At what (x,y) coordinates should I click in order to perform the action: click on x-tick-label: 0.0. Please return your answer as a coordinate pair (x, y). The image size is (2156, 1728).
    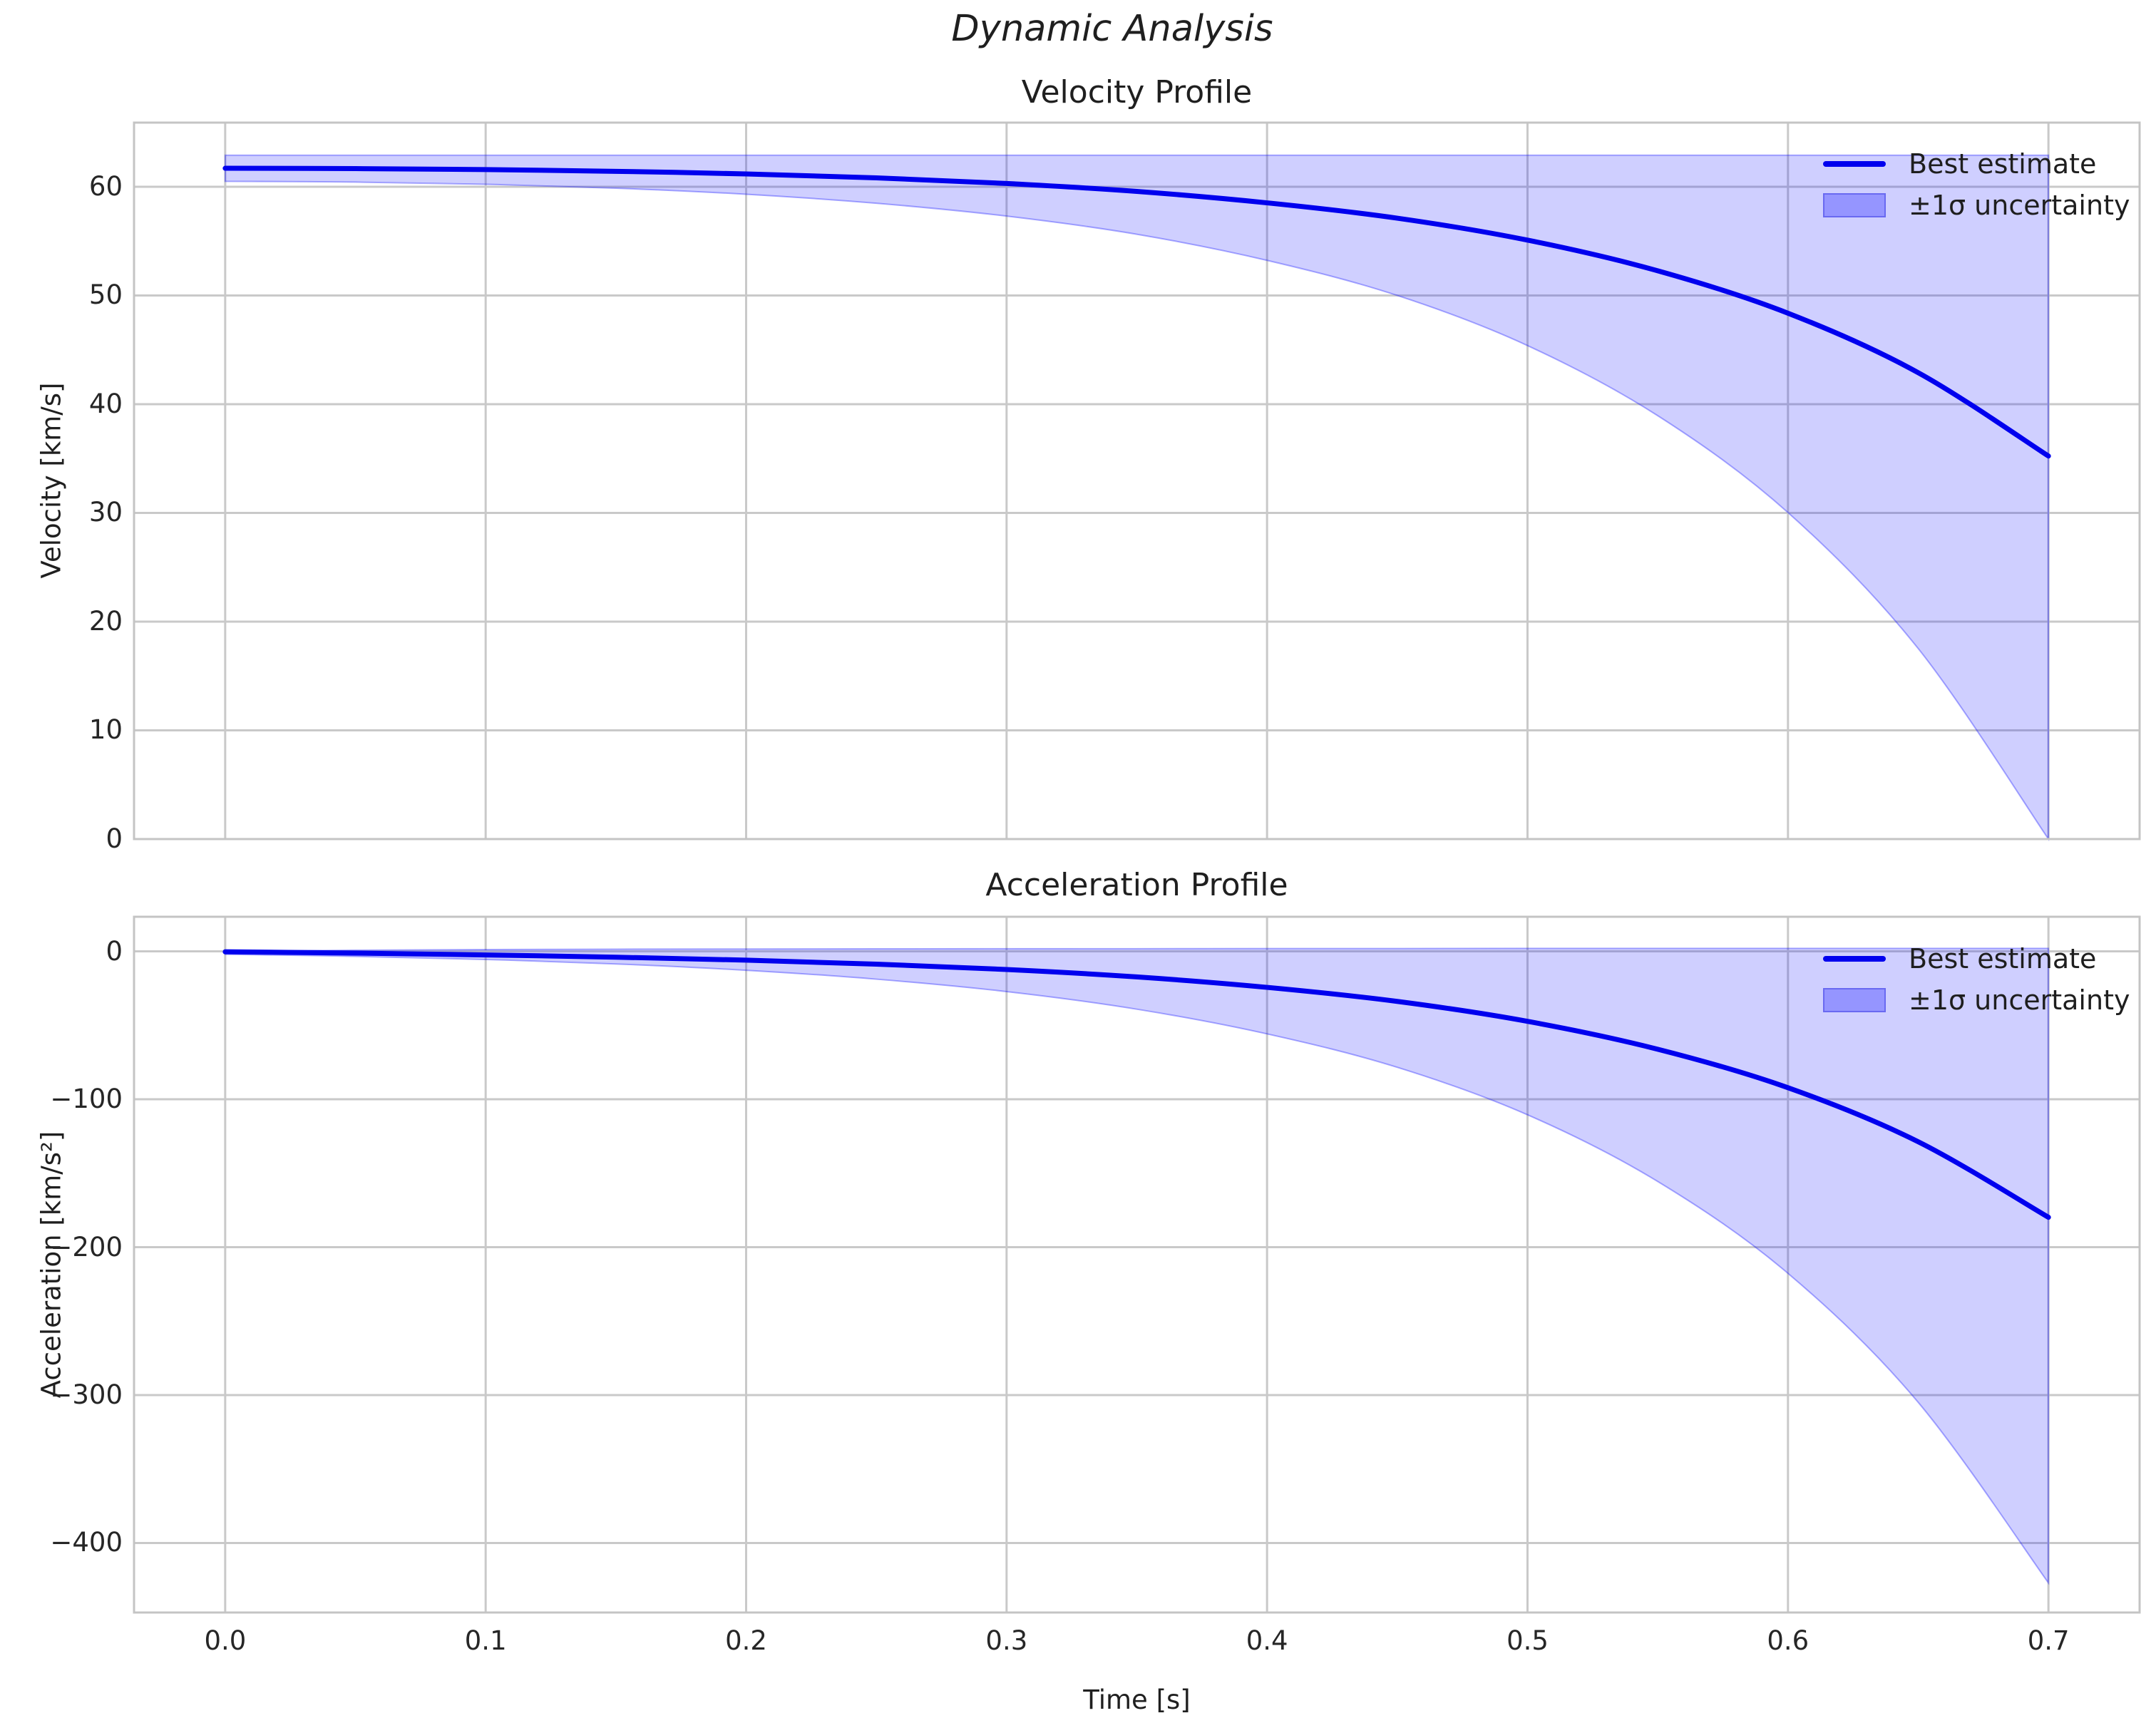
    Looking at the image, I should click on (225, 1640).